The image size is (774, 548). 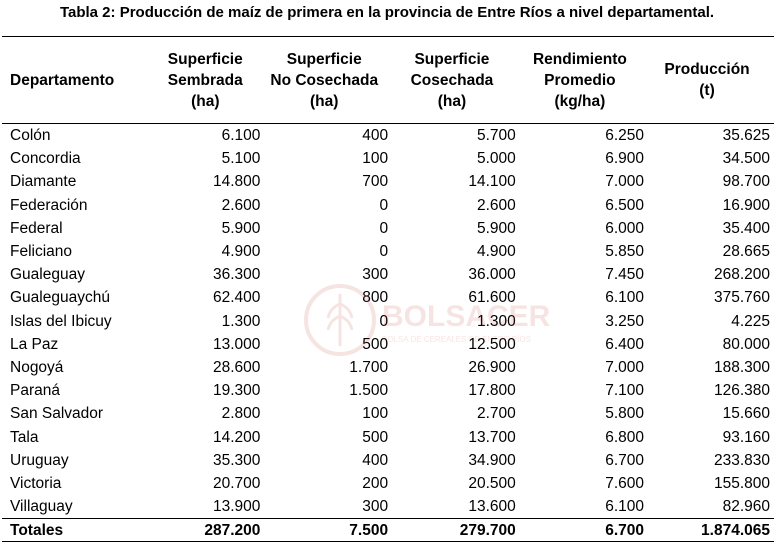 What do you see at coordinates (496, 252) in the screenshot?
I see `value-cell: 4.900` at bounding box center [496, 252].